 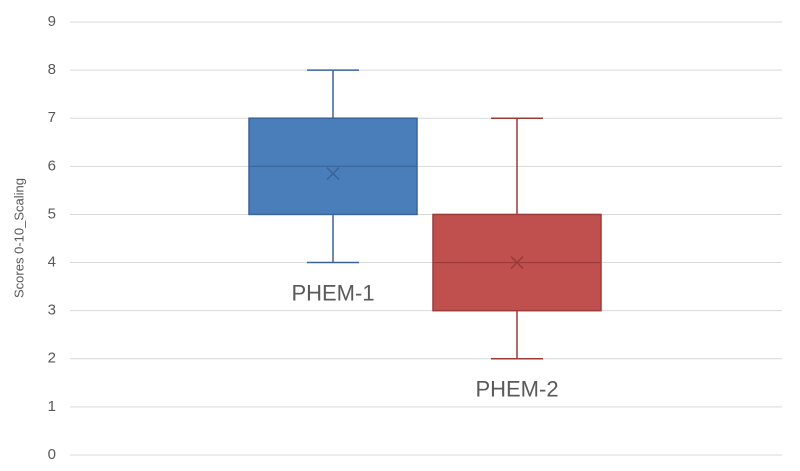 I want to click on y-tick-label: 3, so click(x=52, y=310).